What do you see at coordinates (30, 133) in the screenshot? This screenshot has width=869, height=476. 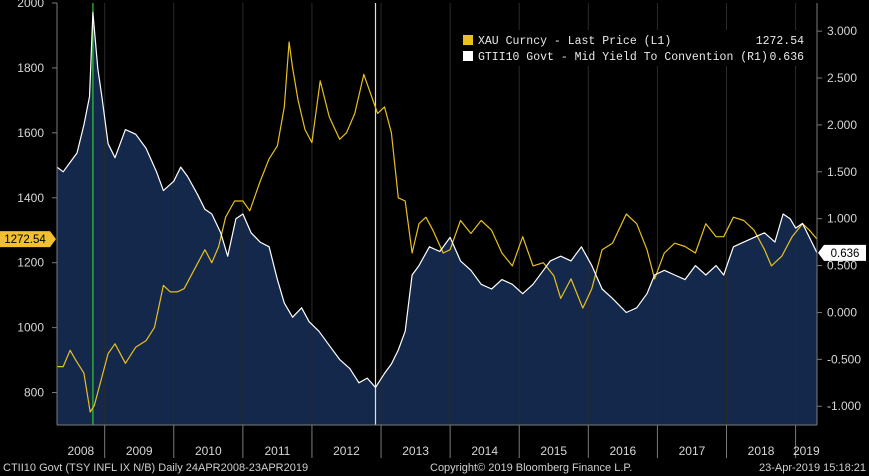 I see `left-tick-label-1600: 1600` at bounding box center [30, 133].